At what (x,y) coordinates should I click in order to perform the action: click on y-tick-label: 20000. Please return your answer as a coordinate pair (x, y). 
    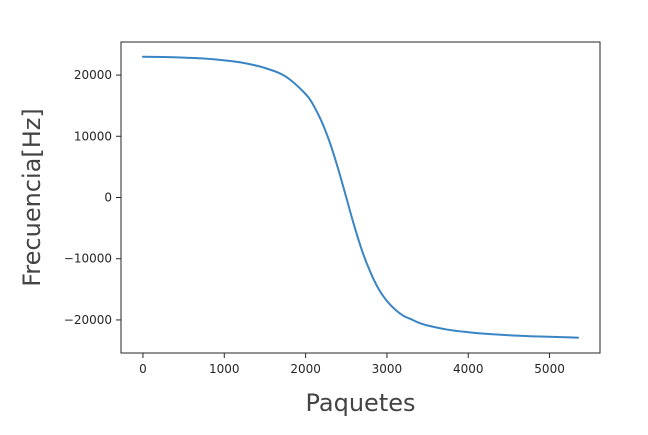
    Looking at the image, I should click on (93, 75).